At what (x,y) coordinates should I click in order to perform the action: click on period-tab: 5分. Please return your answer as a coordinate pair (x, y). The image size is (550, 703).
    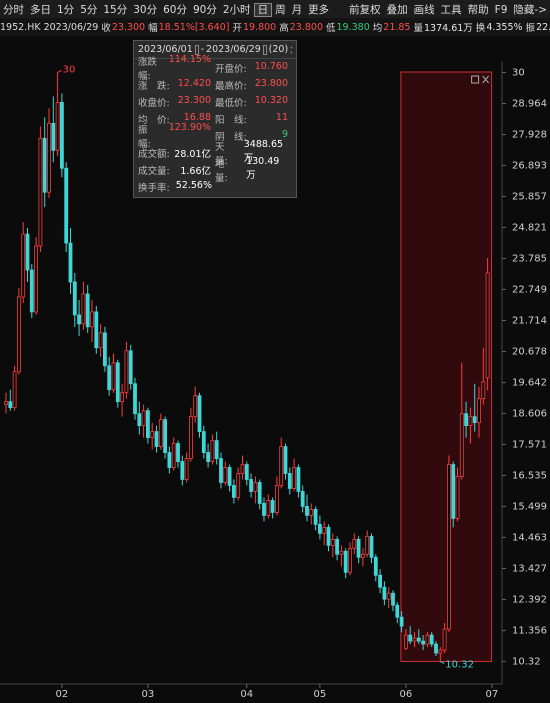
    Looking at the image, I should click on (89, 9).